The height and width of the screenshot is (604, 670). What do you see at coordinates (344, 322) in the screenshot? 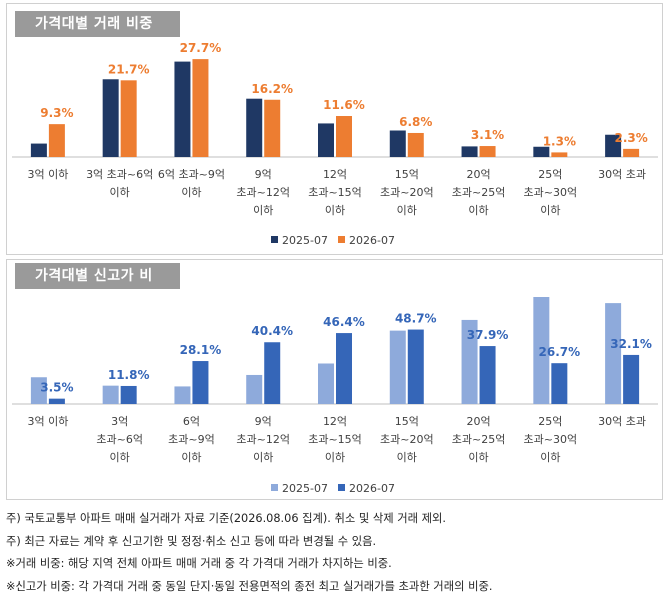
I see `data-label: 46.4%` at bounding box center [344, 322].